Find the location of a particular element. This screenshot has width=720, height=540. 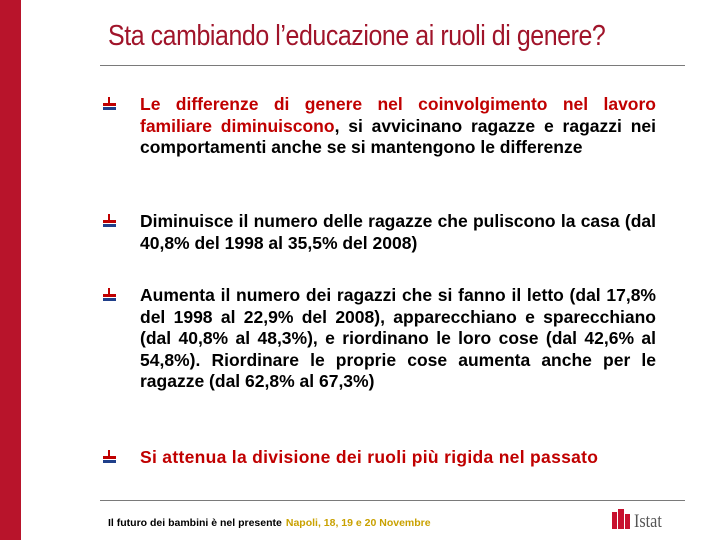

footer-place-date: Napoli, 18, 19 e 20 Novembre is located at coordinates (358, 523).